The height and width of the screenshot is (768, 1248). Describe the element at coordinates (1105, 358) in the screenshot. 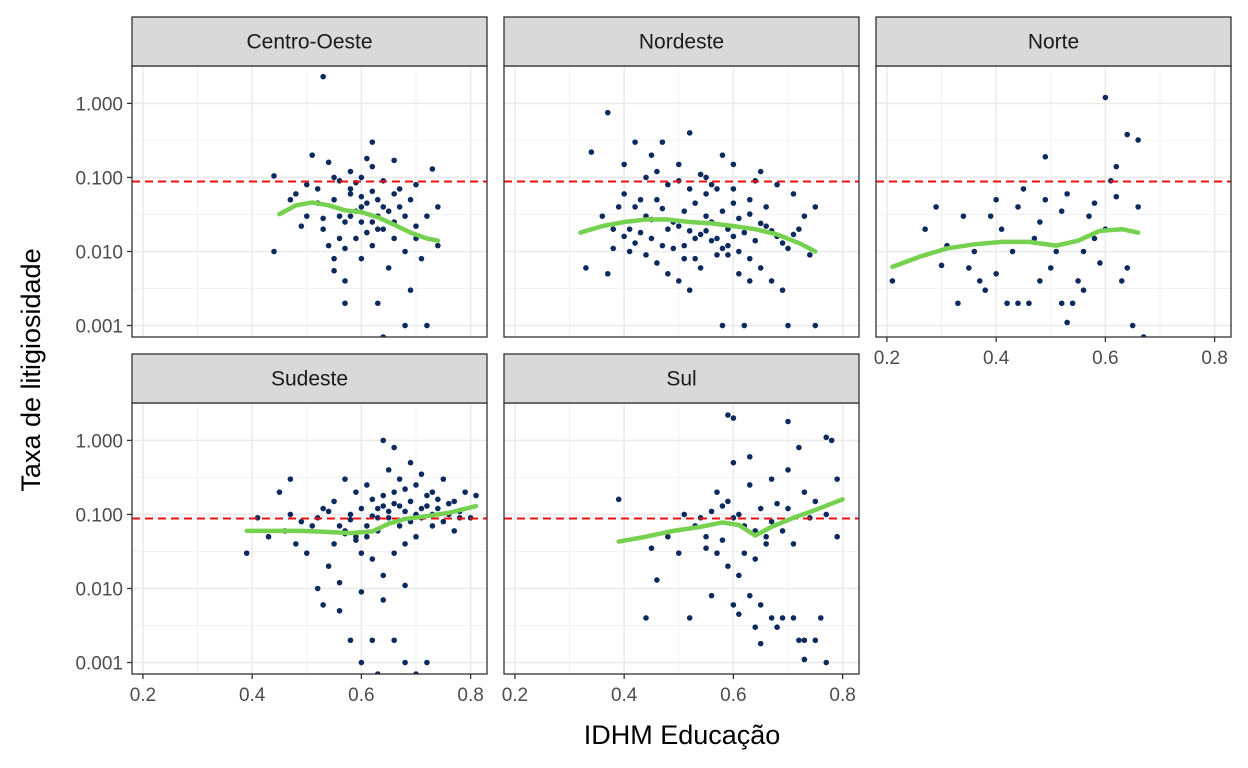

I see `x-tick-label: 0.6` at that location.